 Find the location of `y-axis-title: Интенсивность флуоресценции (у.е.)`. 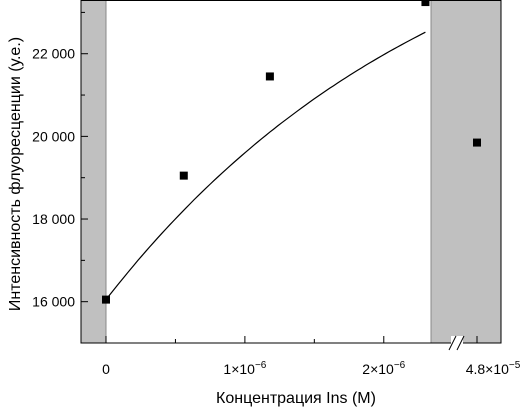

y-axis-title: Интенсивность флуоресценции (у.е.) is located at coordinates (15, 174).